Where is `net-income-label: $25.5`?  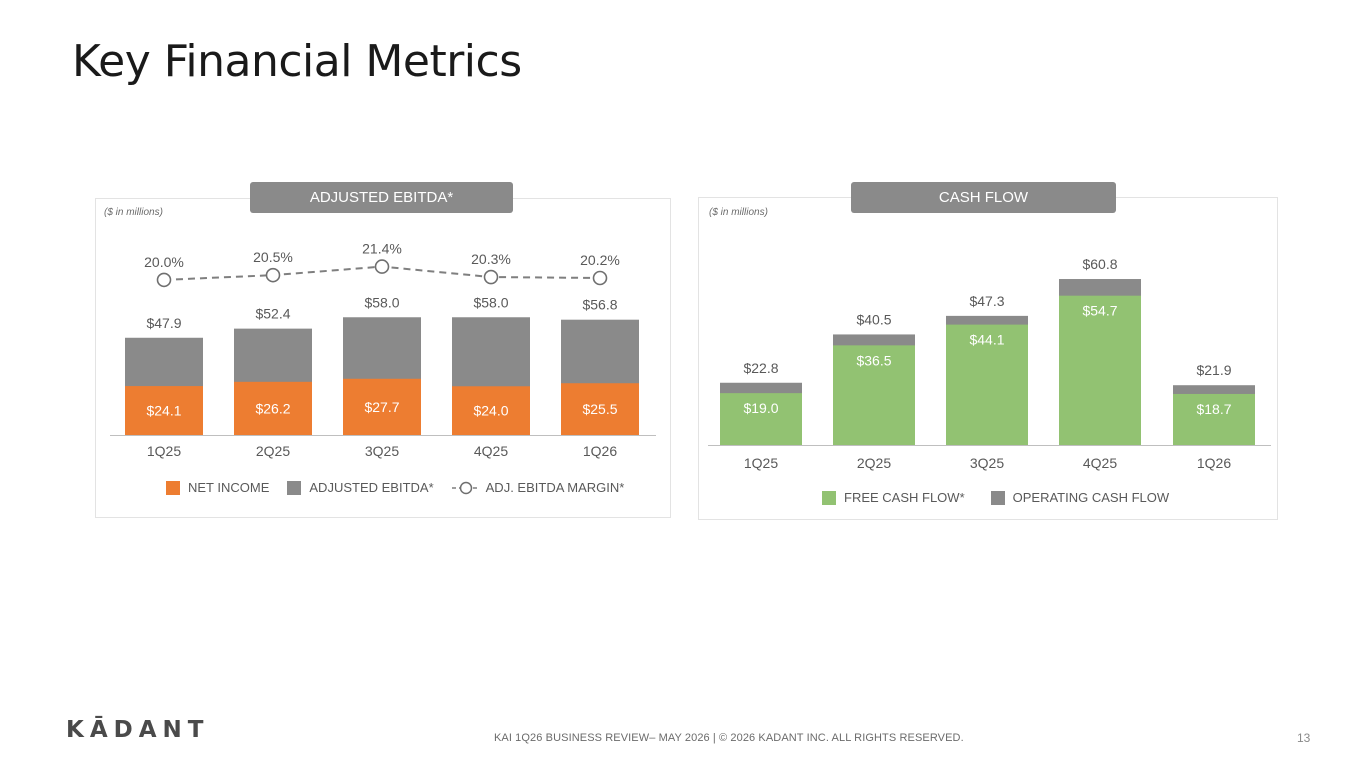
net-income-label: $25.5 is located at coordinates (599, 409).